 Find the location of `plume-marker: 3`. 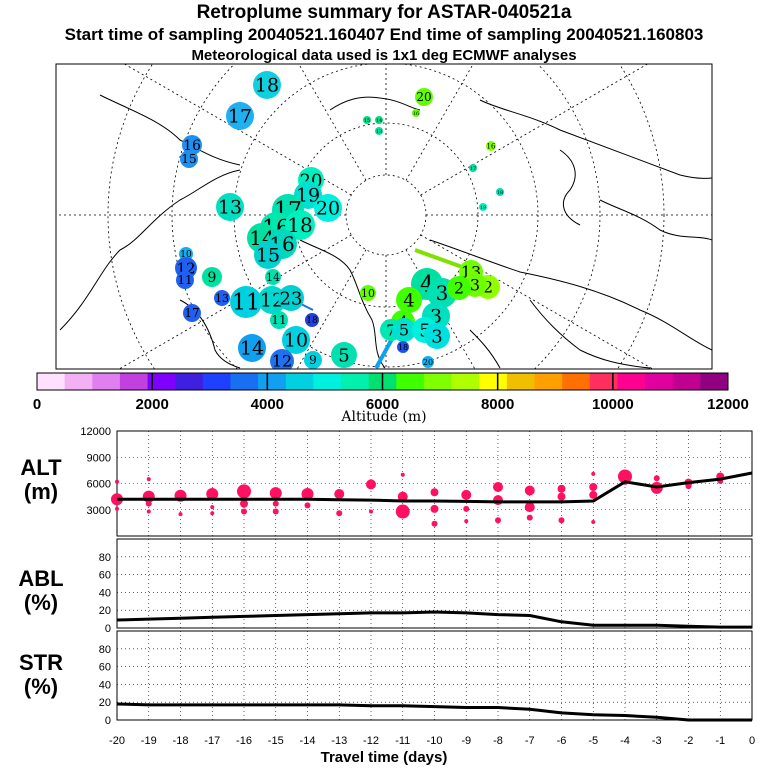

plume-marker: 3 is located at coordinates (437, 336).